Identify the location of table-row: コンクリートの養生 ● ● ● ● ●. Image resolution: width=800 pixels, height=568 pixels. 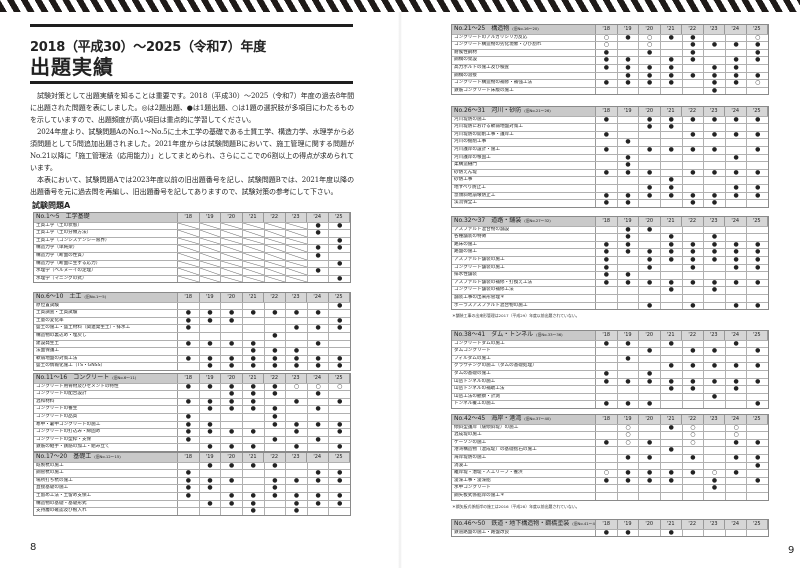
(192, 409).